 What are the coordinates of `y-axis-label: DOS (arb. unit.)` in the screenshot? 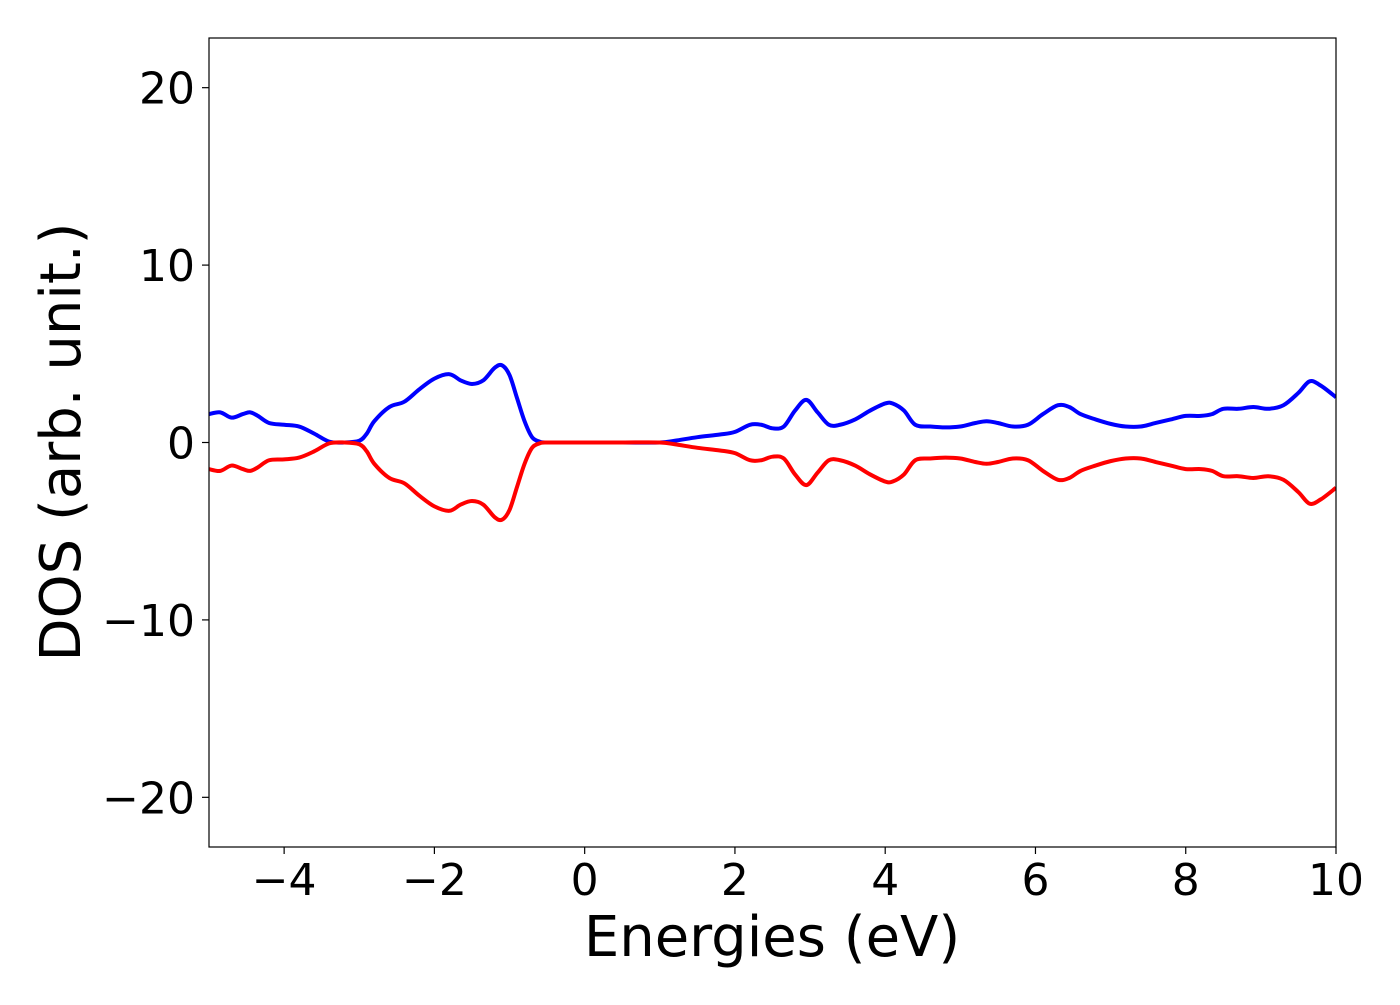 It's located at (61, 441).